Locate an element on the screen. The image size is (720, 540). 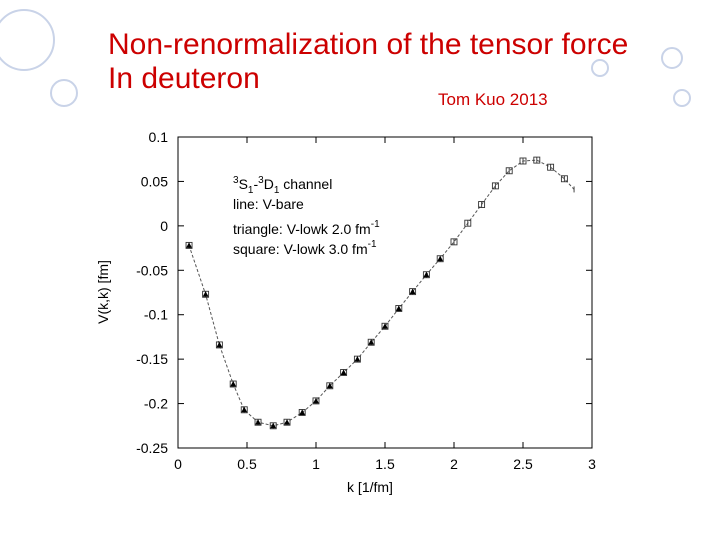
legend-triangle-entry: triangle: V-lowk 2.0 fm-1 is located at coordinates (306, 228).